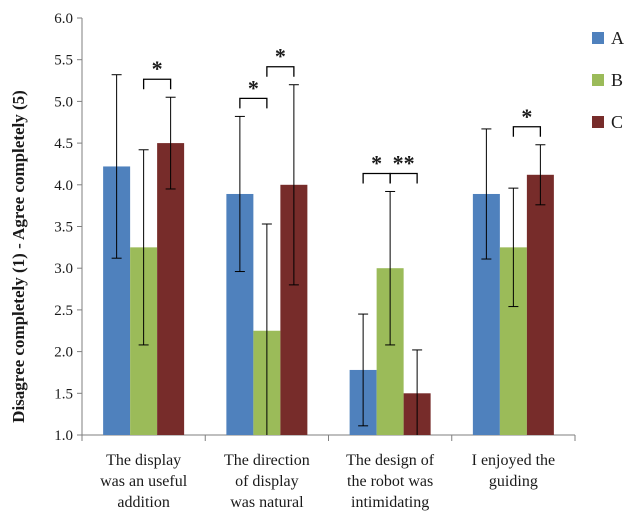  I want to click on legend-swatch-B, so click(598, 80).